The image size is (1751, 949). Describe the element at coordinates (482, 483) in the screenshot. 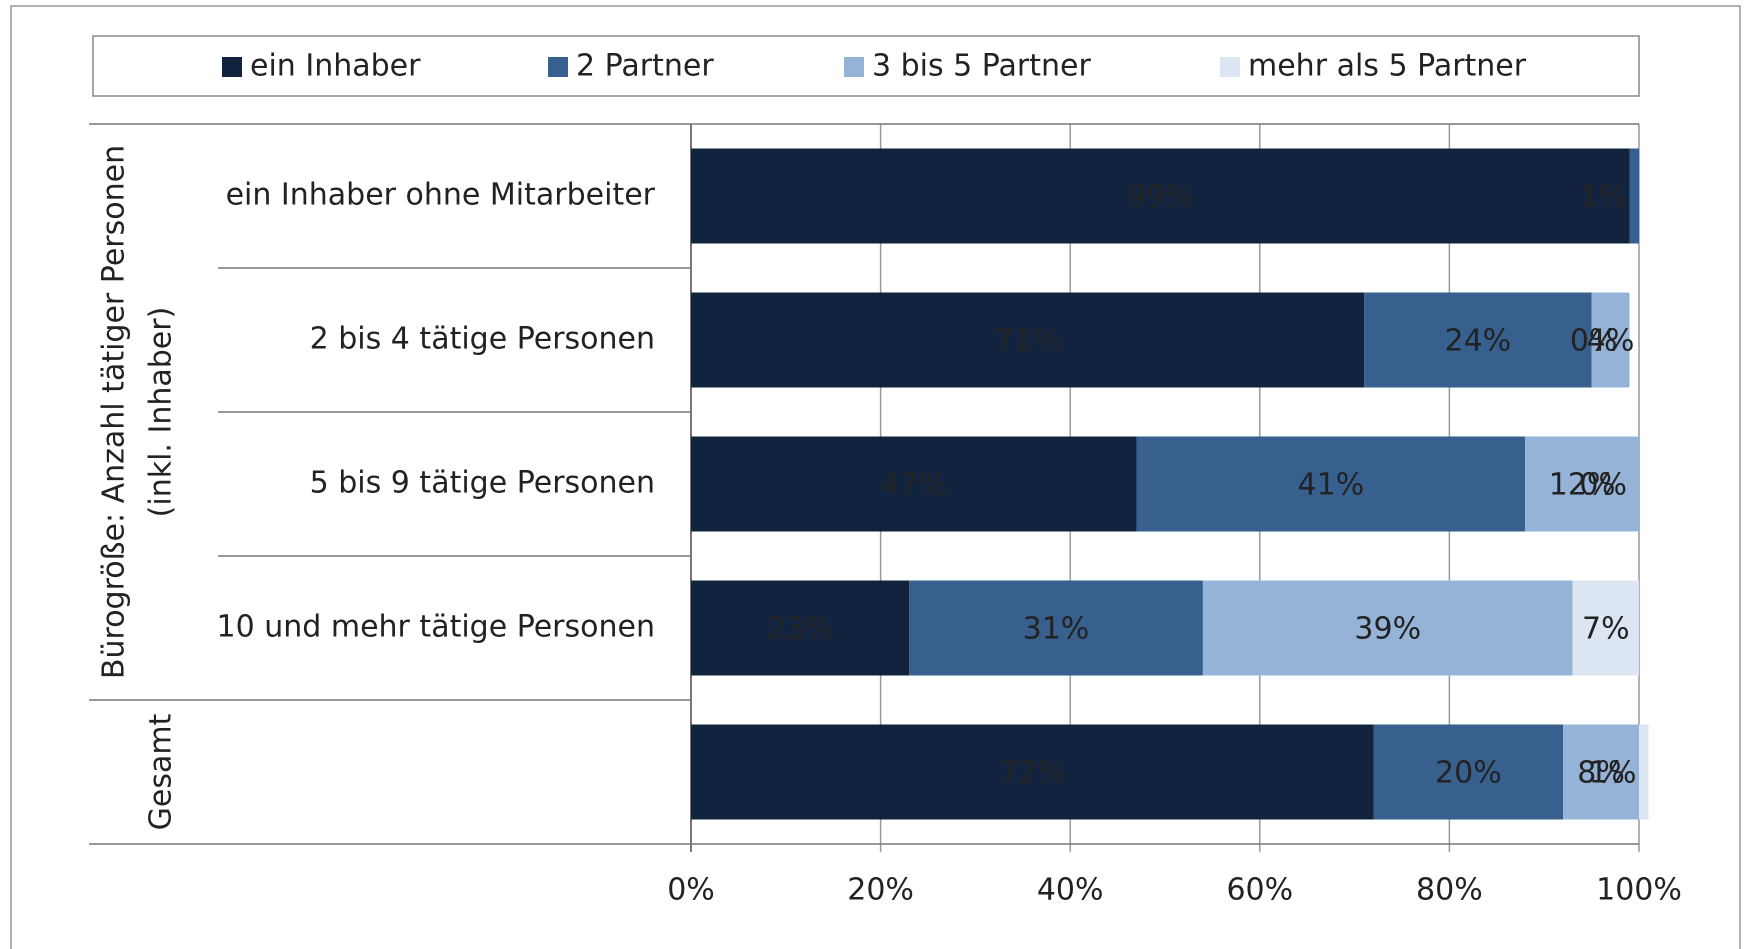

I see `category-label: 5 bis 9 tätige Personen` at that location.